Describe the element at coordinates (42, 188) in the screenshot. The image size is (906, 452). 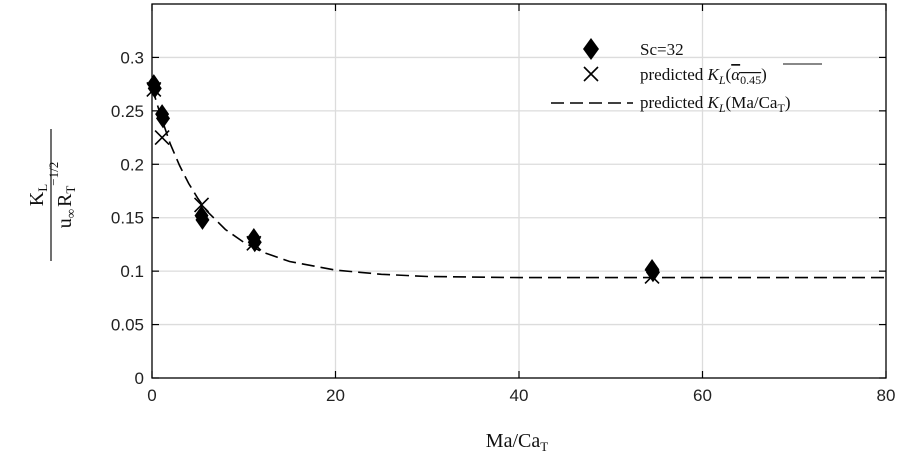
I see `y-num-sub: L` at that location.